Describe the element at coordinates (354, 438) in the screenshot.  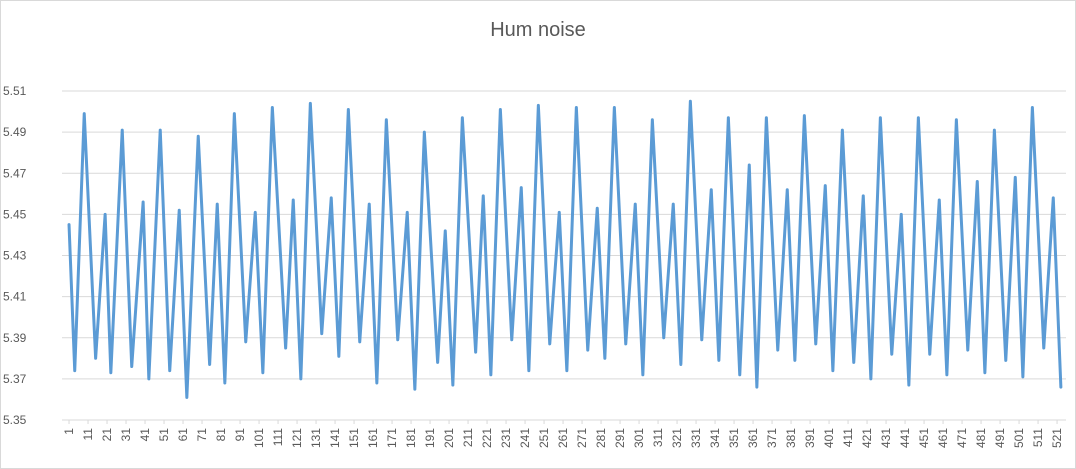
I see `x-tick-label: 151` at that location.